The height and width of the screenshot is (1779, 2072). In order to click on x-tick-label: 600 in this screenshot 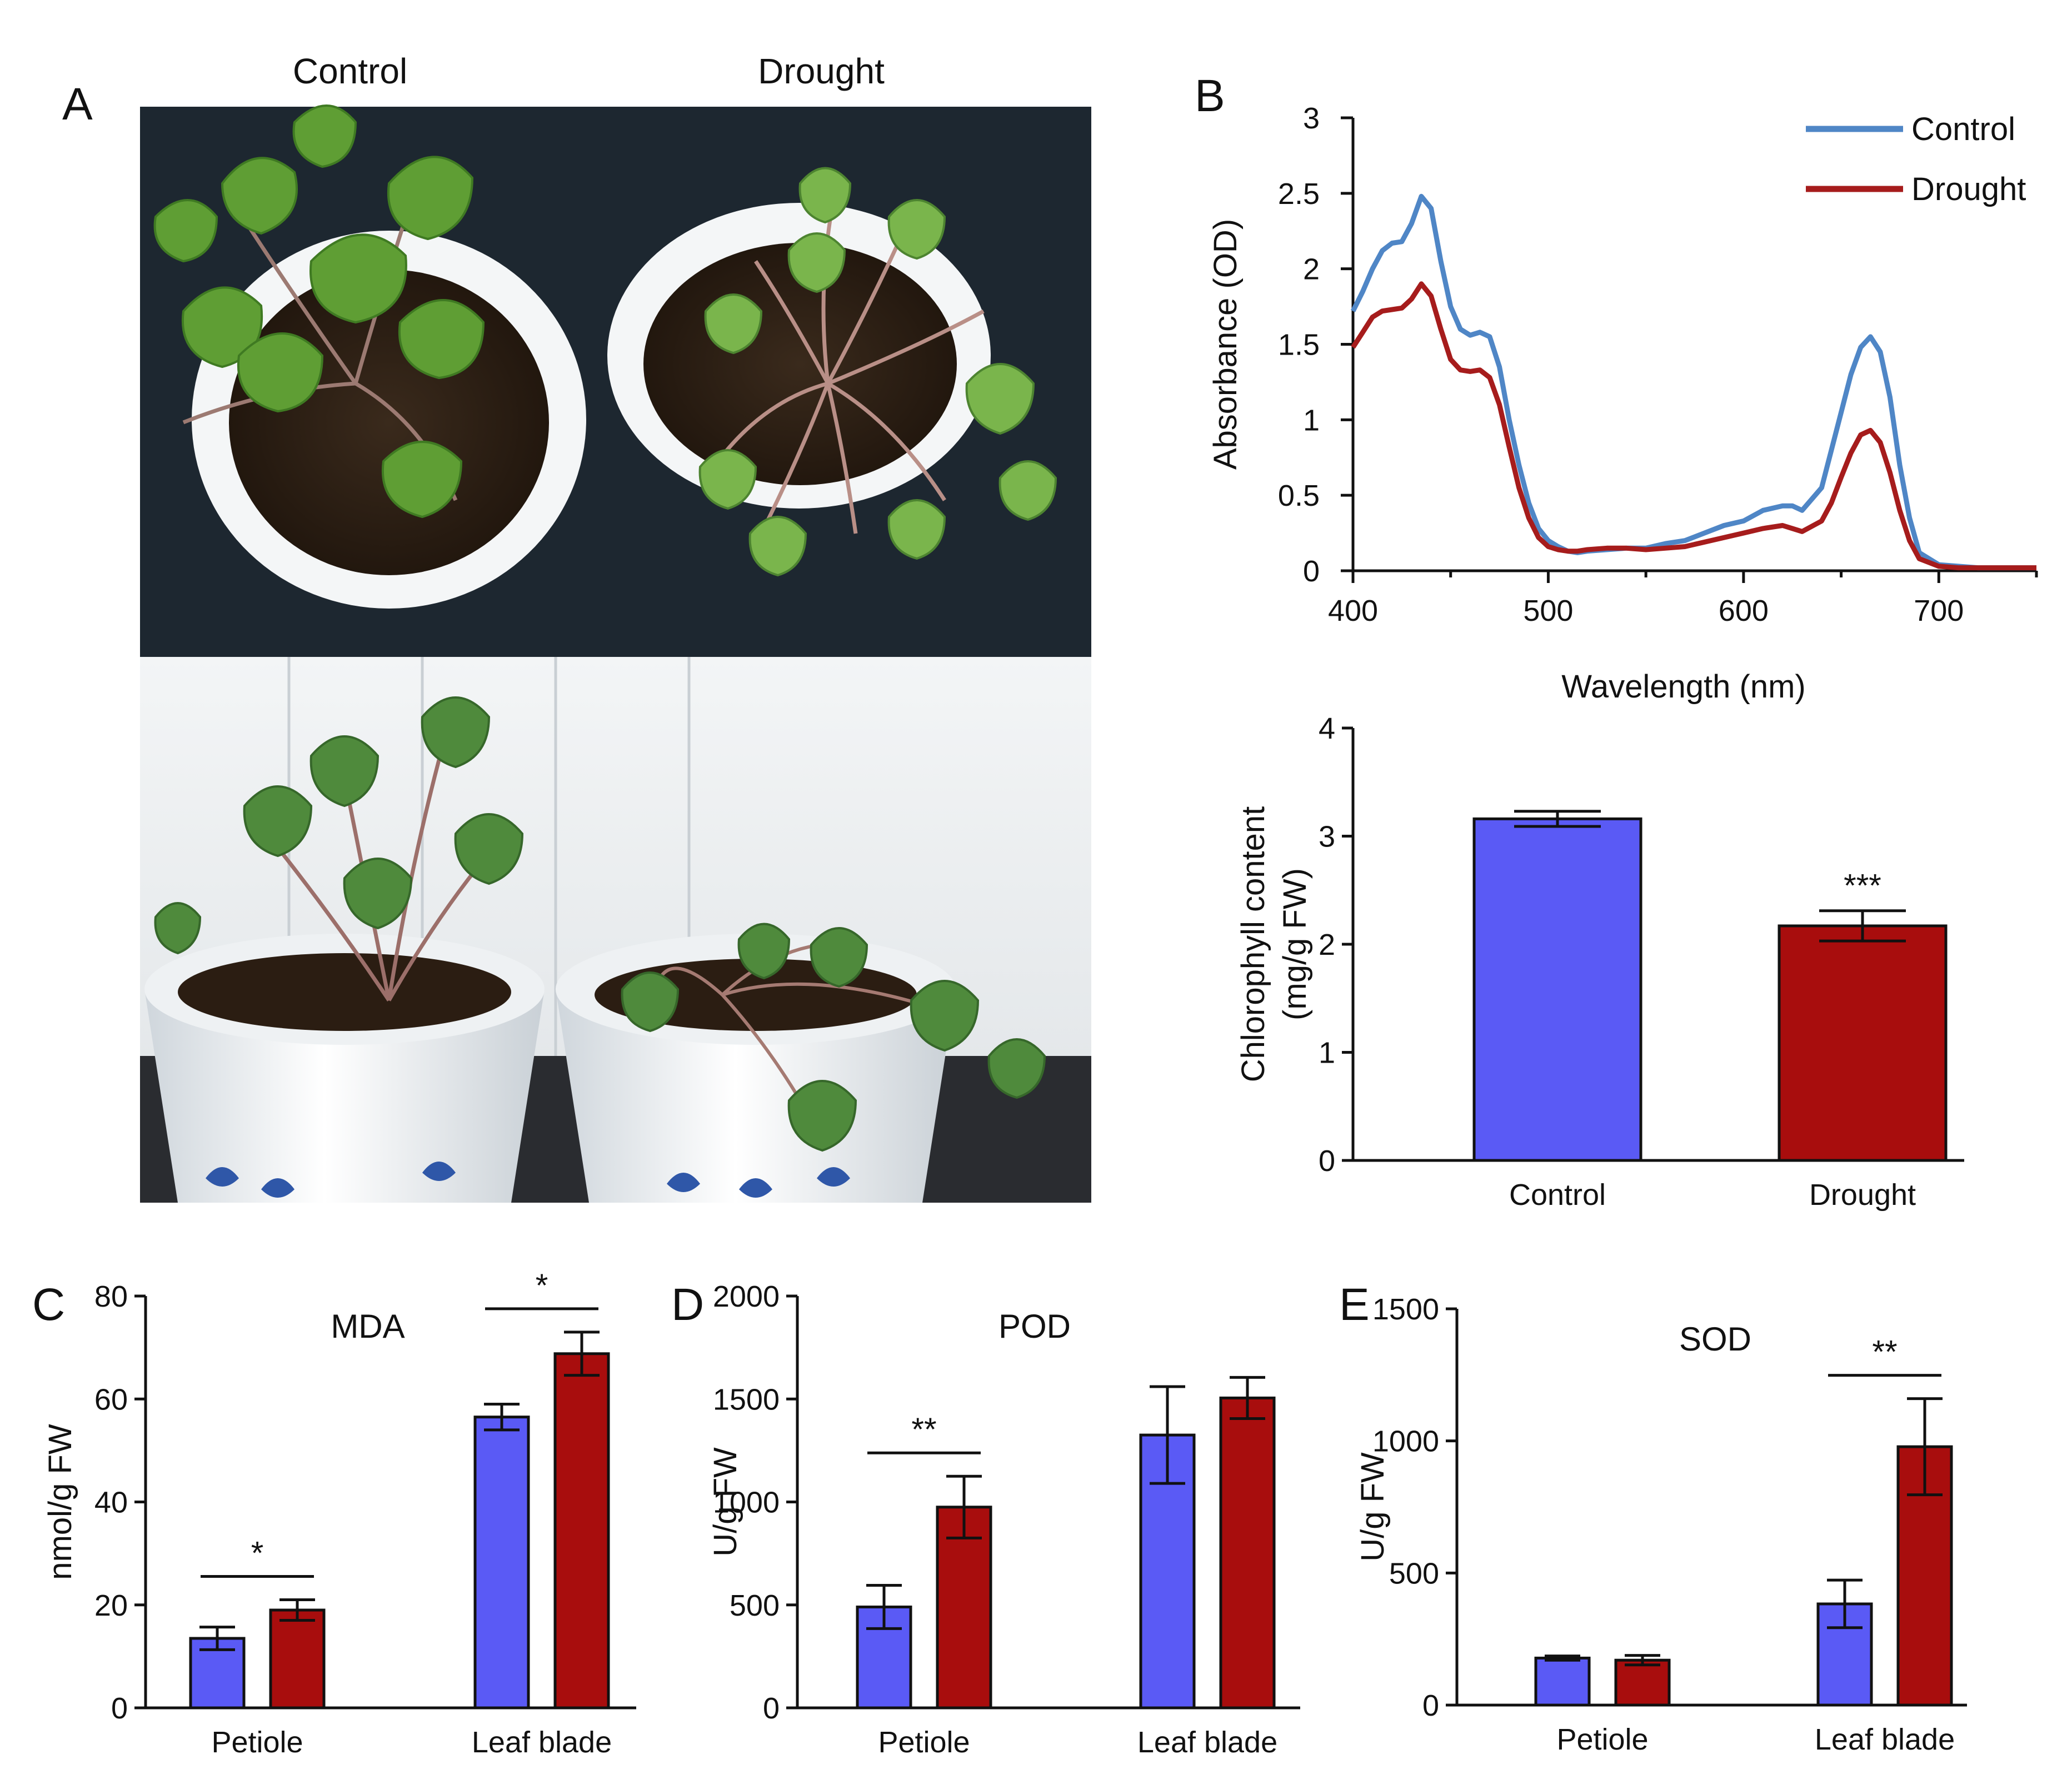, I will do `click(1744, 610)`.